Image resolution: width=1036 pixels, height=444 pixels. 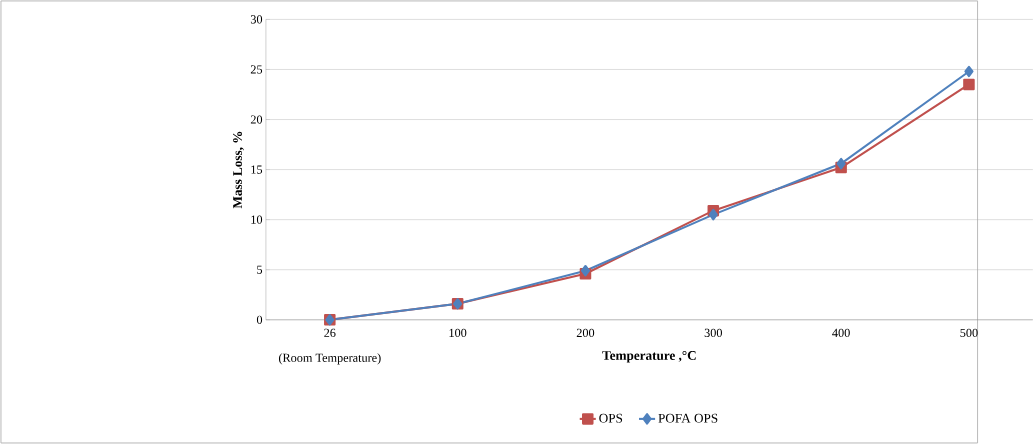 I want to click on x-tick-label: 26, so click(x=330, y=333).